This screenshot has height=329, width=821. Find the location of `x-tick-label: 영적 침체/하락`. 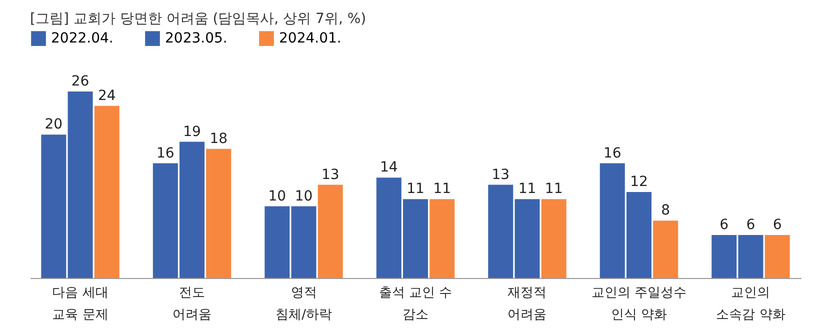

x-tick-label: 영적 침체/하락 is located at coordinates (304, 304).